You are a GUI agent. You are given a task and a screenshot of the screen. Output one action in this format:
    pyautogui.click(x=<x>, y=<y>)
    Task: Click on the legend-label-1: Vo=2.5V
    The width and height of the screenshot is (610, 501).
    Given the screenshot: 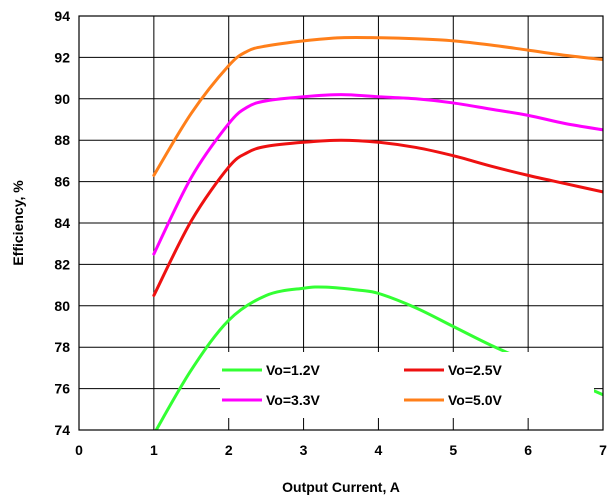 What is the action you would take?
    pyautogui.click(x=475, y=370)
    